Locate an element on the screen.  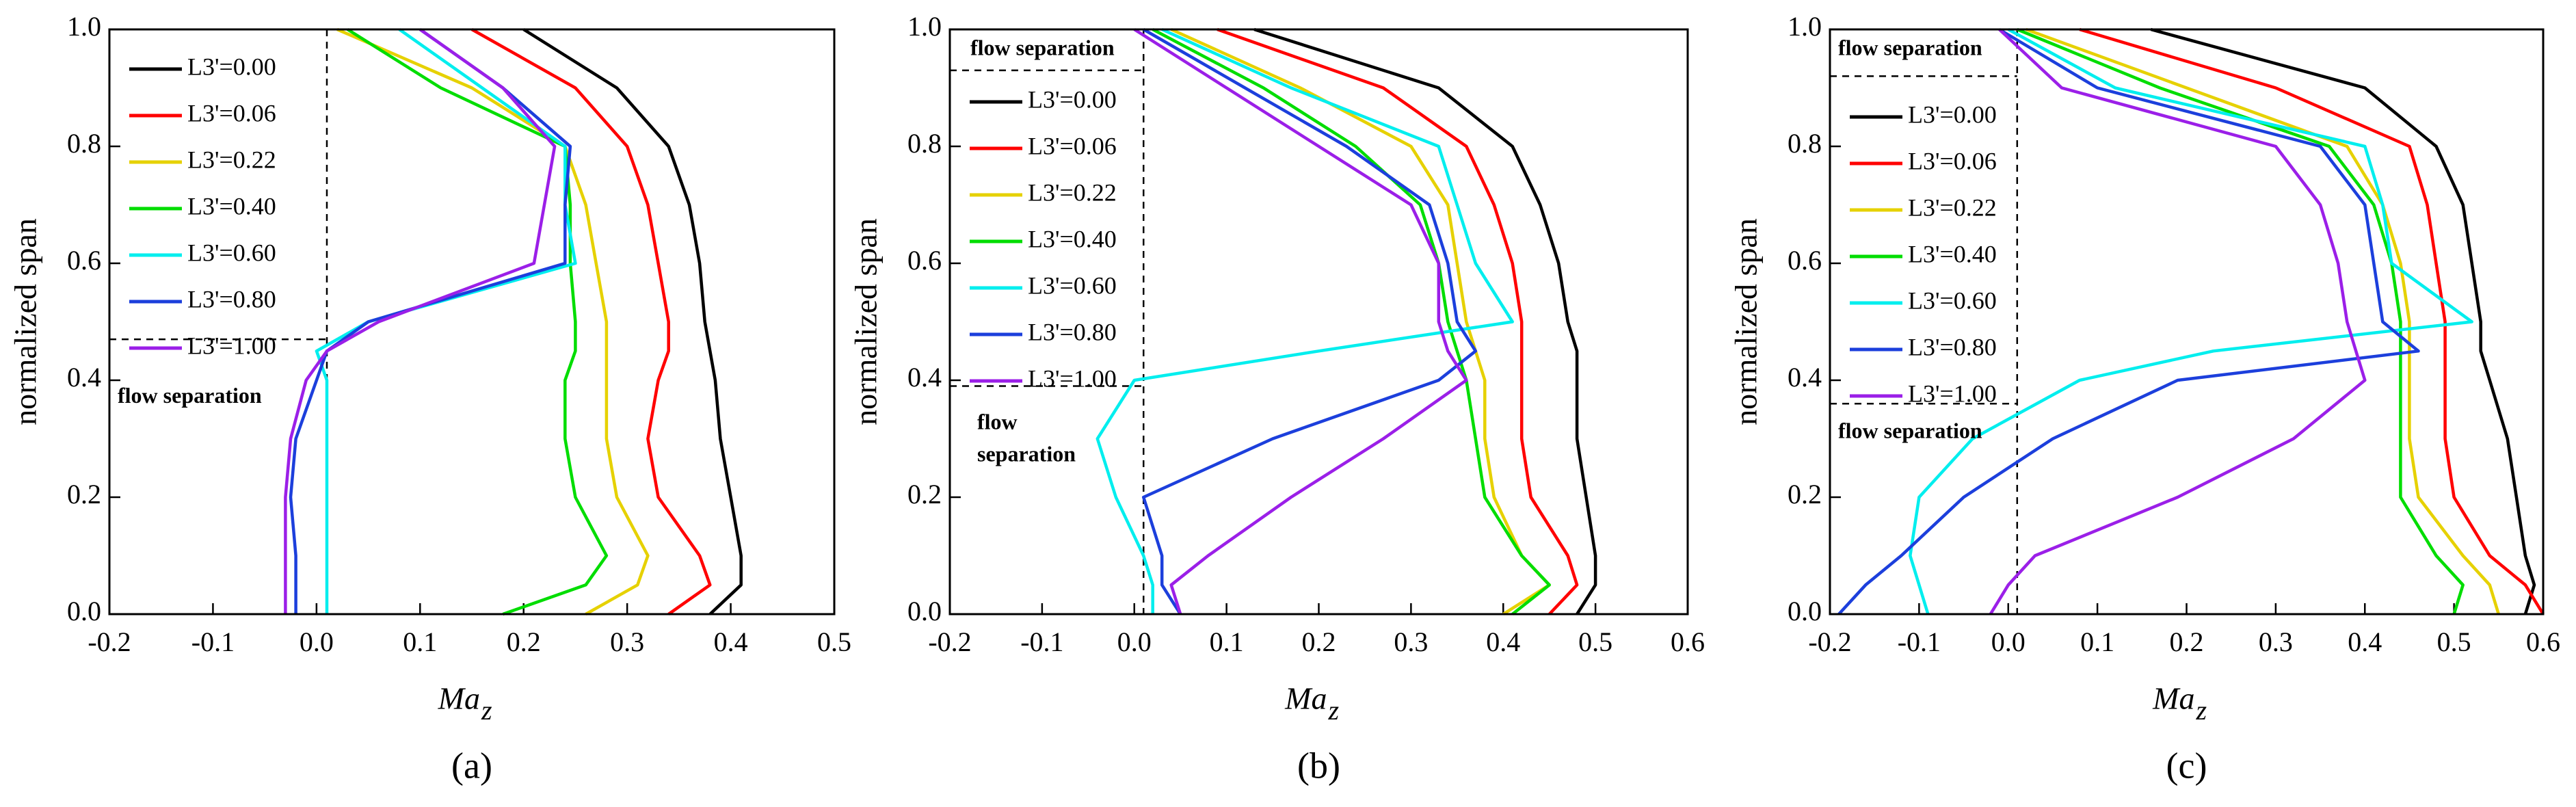
x-tick-label: 0.3 is located at coordinates (1411, 642).